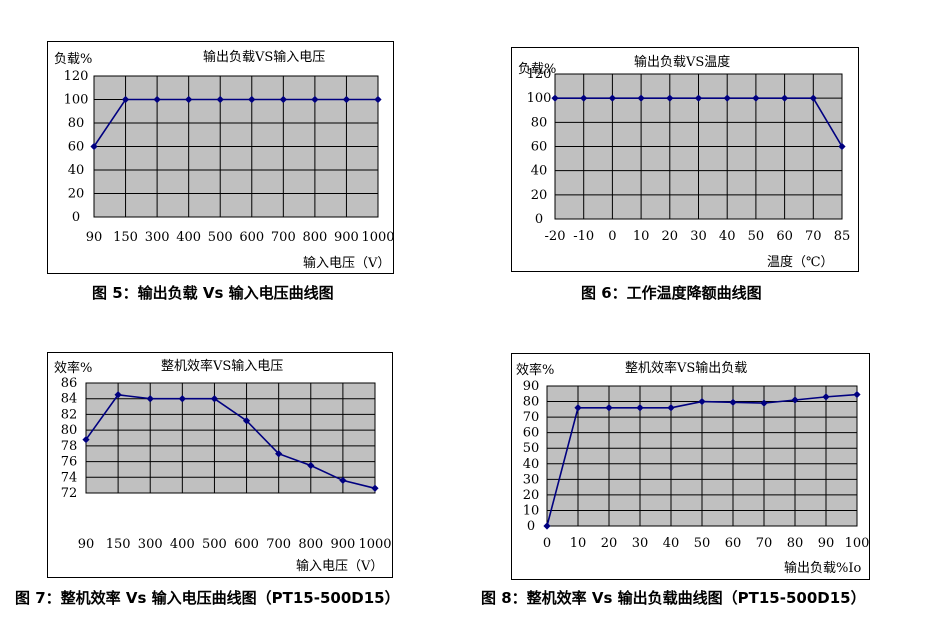 This screenshot has width=930, height=644. I want to click on chart-title: 输出负载VS输入电压, so click(264, 57).